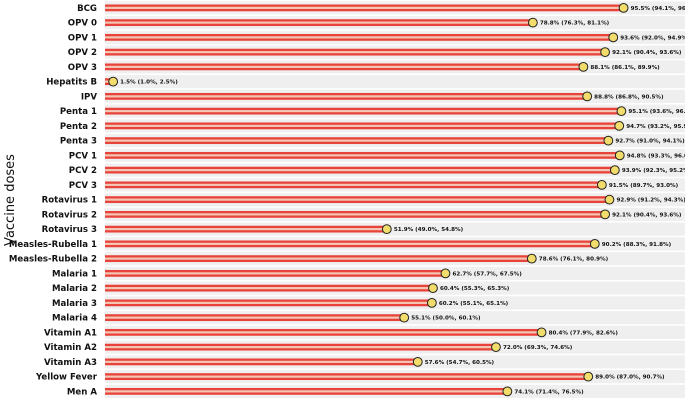  What do you see at coordinates (584, 333) in the screenshot?
I see `data-label: 80.4% (77.9%, 82.6%)` at bounding box center [584, 333].